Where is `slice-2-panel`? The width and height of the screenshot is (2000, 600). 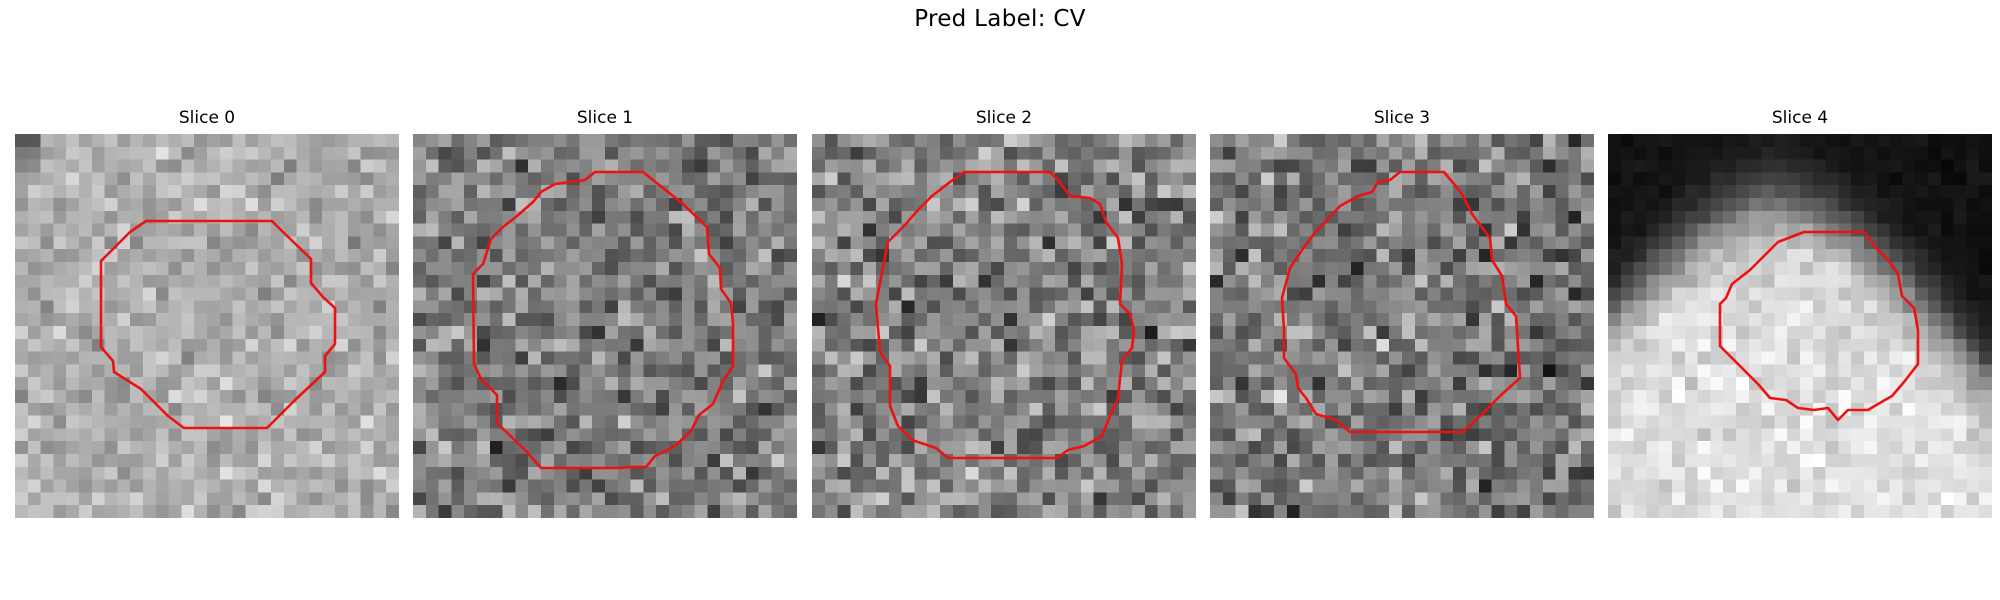 slice-2-panel is located at coordinates (1004, 326).